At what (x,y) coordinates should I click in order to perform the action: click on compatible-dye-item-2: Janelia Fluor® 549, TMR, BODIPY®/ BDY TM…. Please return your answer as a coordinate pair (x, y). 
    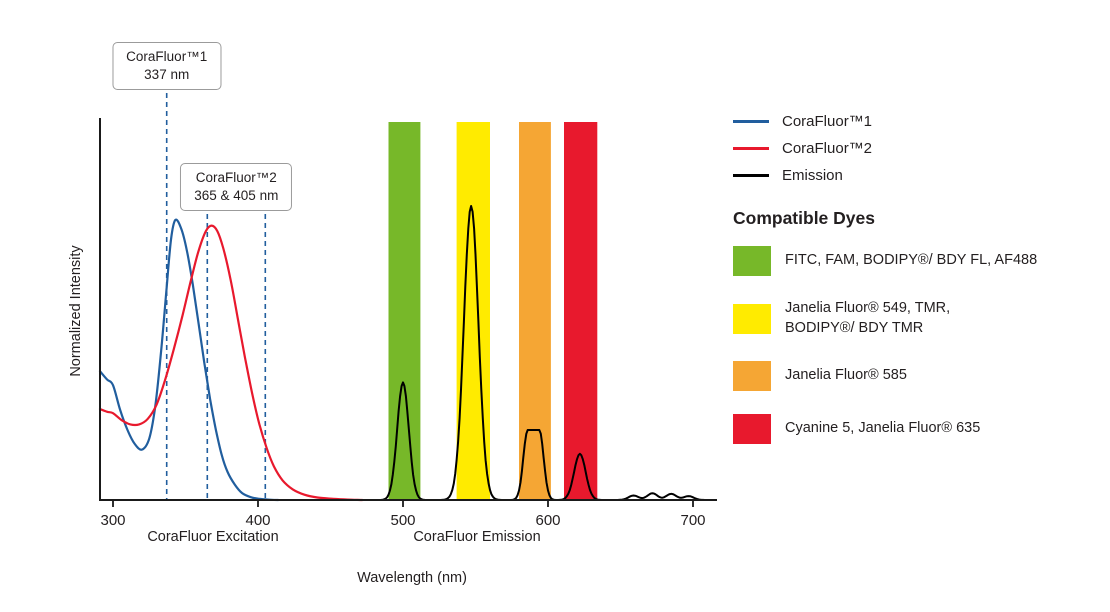
    Looking at the image, I should click on (919, 318).